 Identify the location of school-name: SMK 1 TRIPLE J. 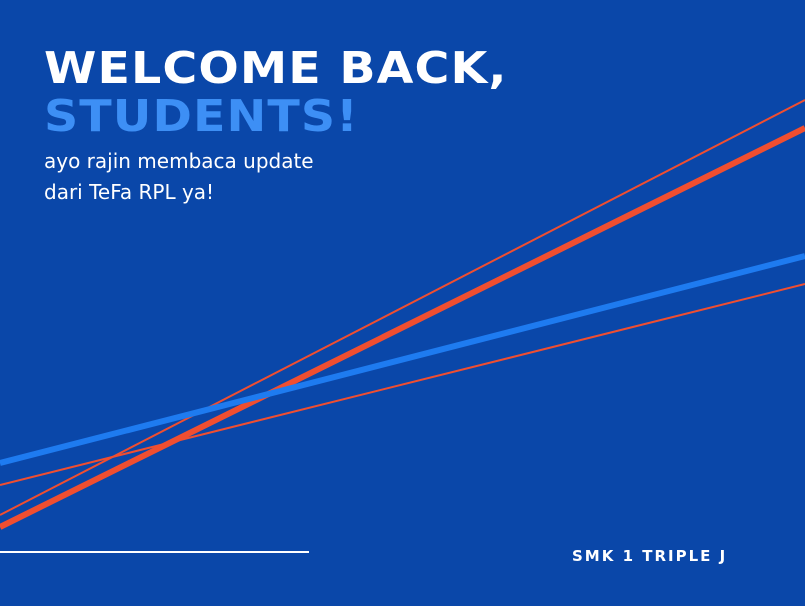
(650, 556).